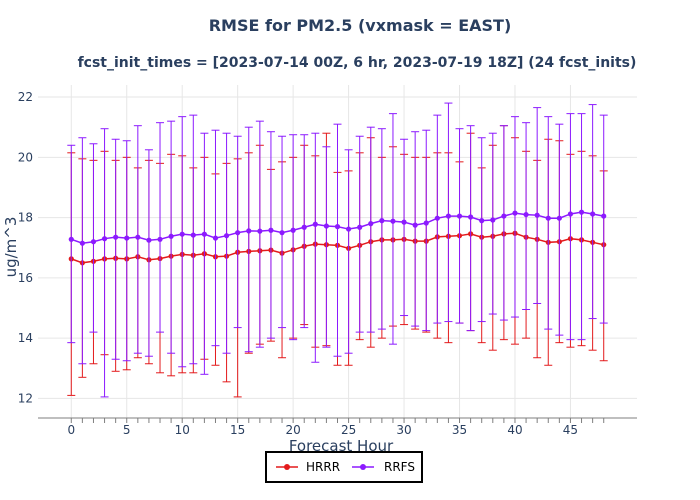  Describe the element at coordinates (25, 338) in the screenshot. I see `y-tick-label: 14` at that location.